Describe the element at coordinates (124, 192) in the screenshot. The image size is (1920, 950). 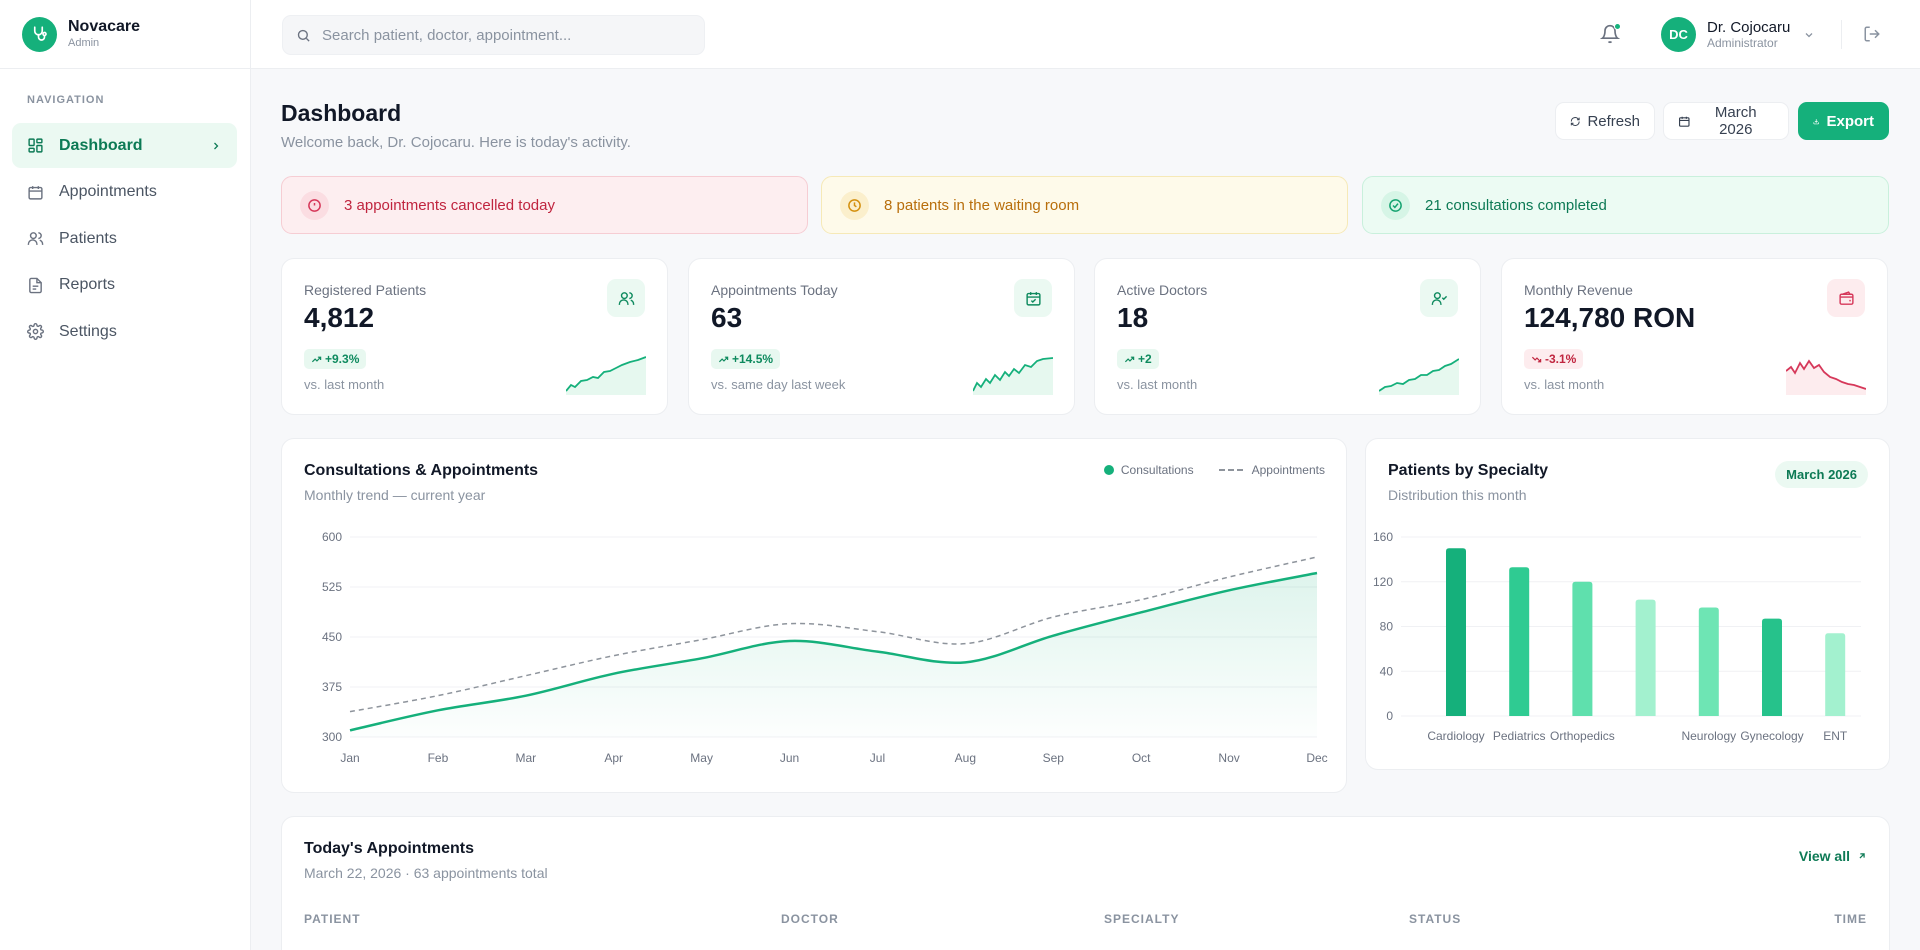
I see `sidebar-item-appointments: Appointments` at that location.